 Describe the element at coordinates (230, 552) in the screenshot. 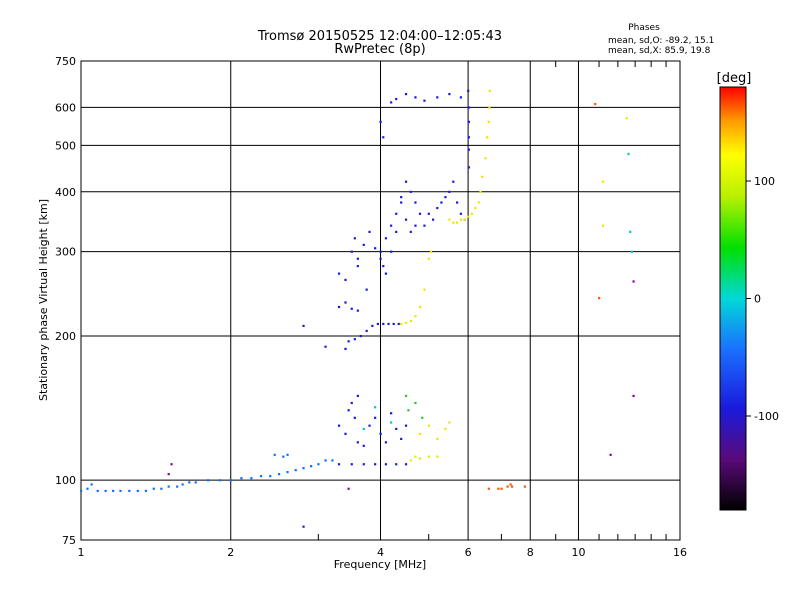

I see `x-tick-label: 2` at that location.